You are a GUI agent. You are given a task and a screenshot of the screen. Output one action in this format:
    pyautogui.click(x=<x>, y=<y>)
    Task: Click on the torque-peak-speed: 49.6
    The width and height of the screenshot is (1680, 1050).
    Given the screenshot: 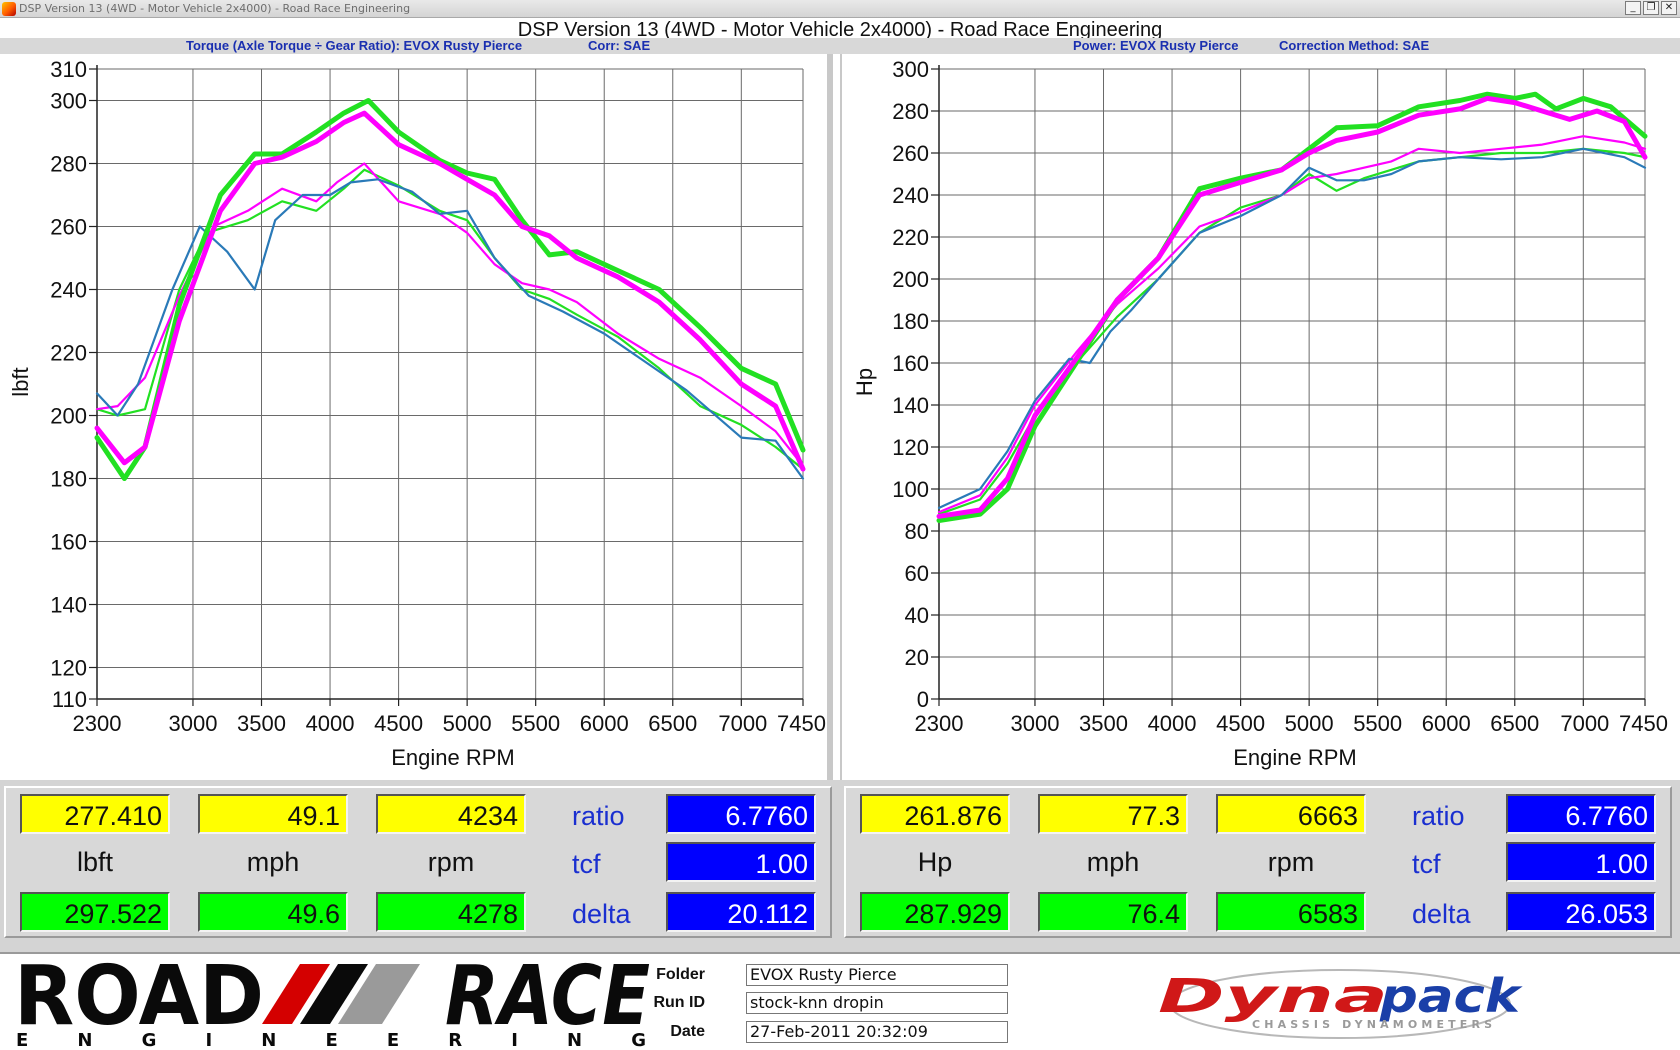 What is the action you would take?
    pyautogui.click(x=273, y=912)
    